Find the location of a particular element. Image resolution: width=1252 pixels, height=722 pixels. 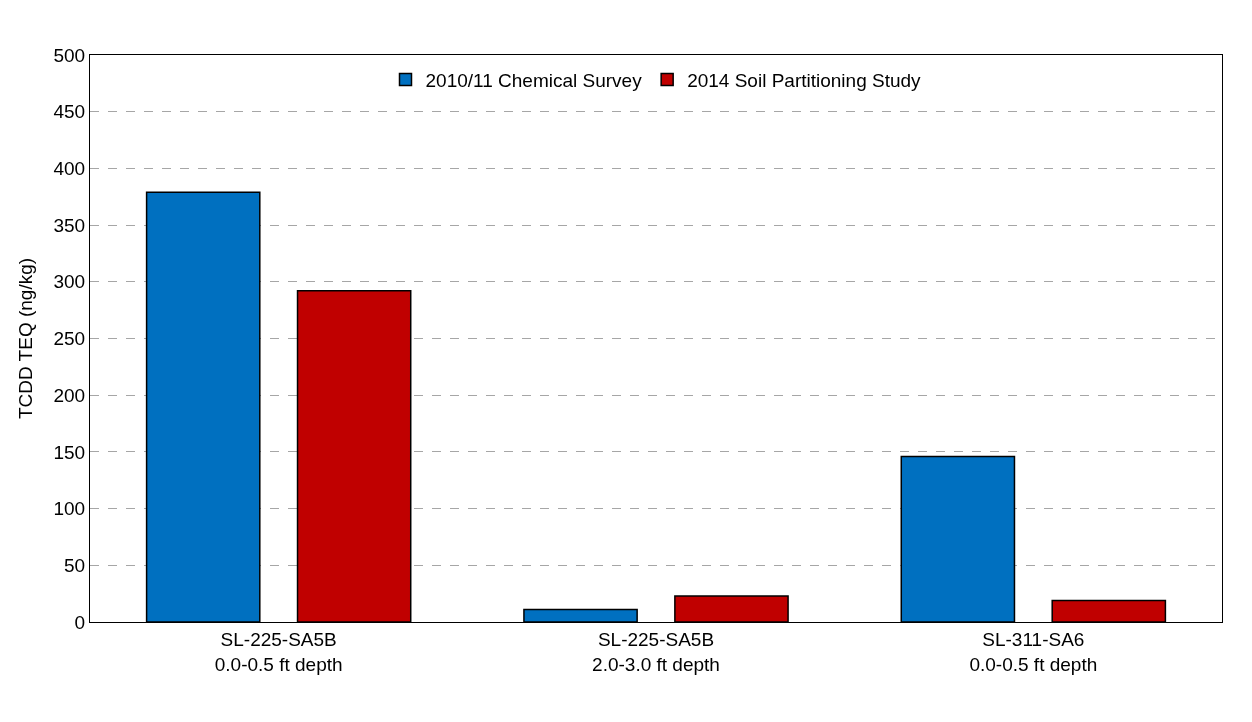

y-tick-label: 200 is located at coordinates (69, 395).